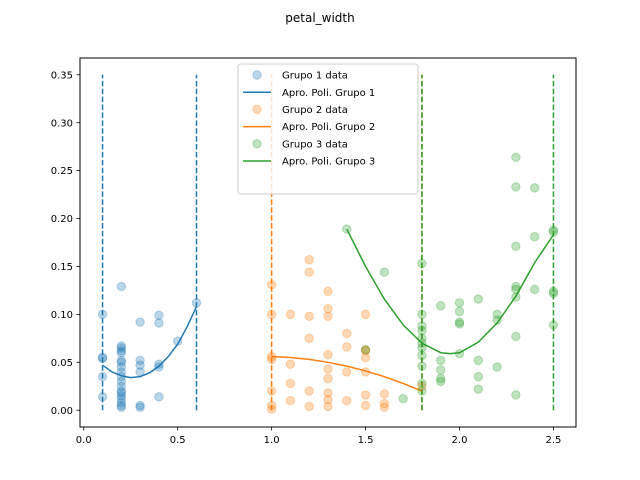  Describe the element at coordinates (84, 440) in the screenshot. I see `x-tick-label: 0.0` at that location.